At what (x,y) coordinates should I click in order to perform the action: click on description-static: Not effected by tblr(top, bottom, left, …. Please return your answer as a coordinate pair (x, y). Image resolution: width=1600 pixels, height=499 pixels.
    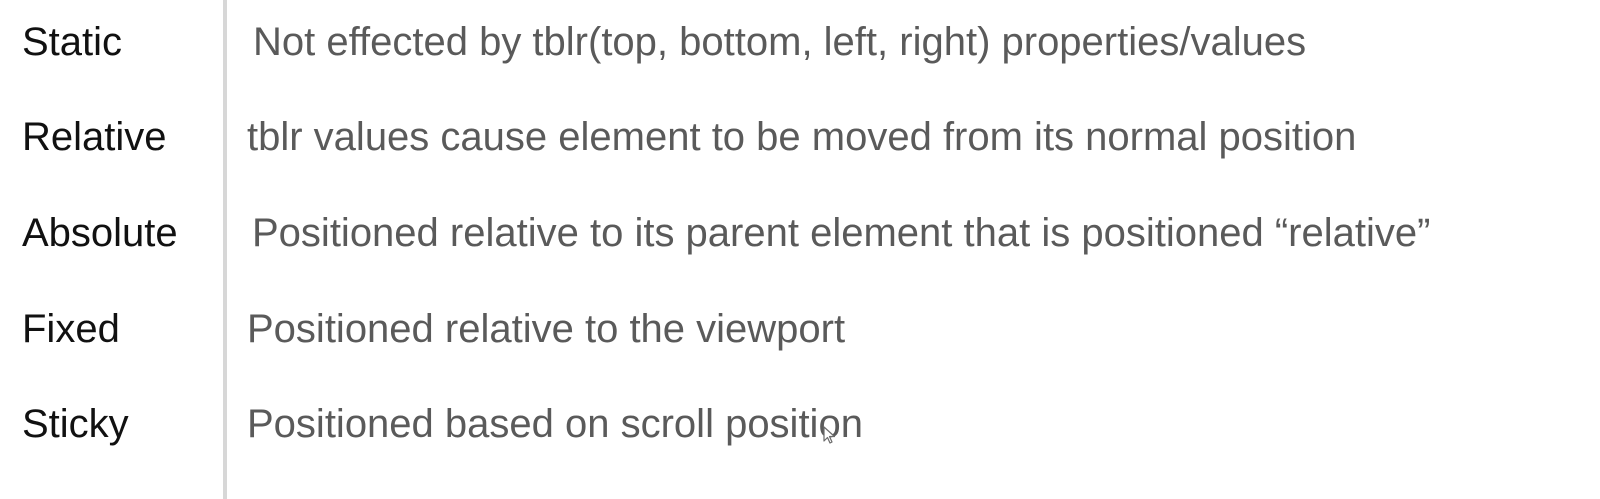
    Looking at the image, I should click on (780, 42).